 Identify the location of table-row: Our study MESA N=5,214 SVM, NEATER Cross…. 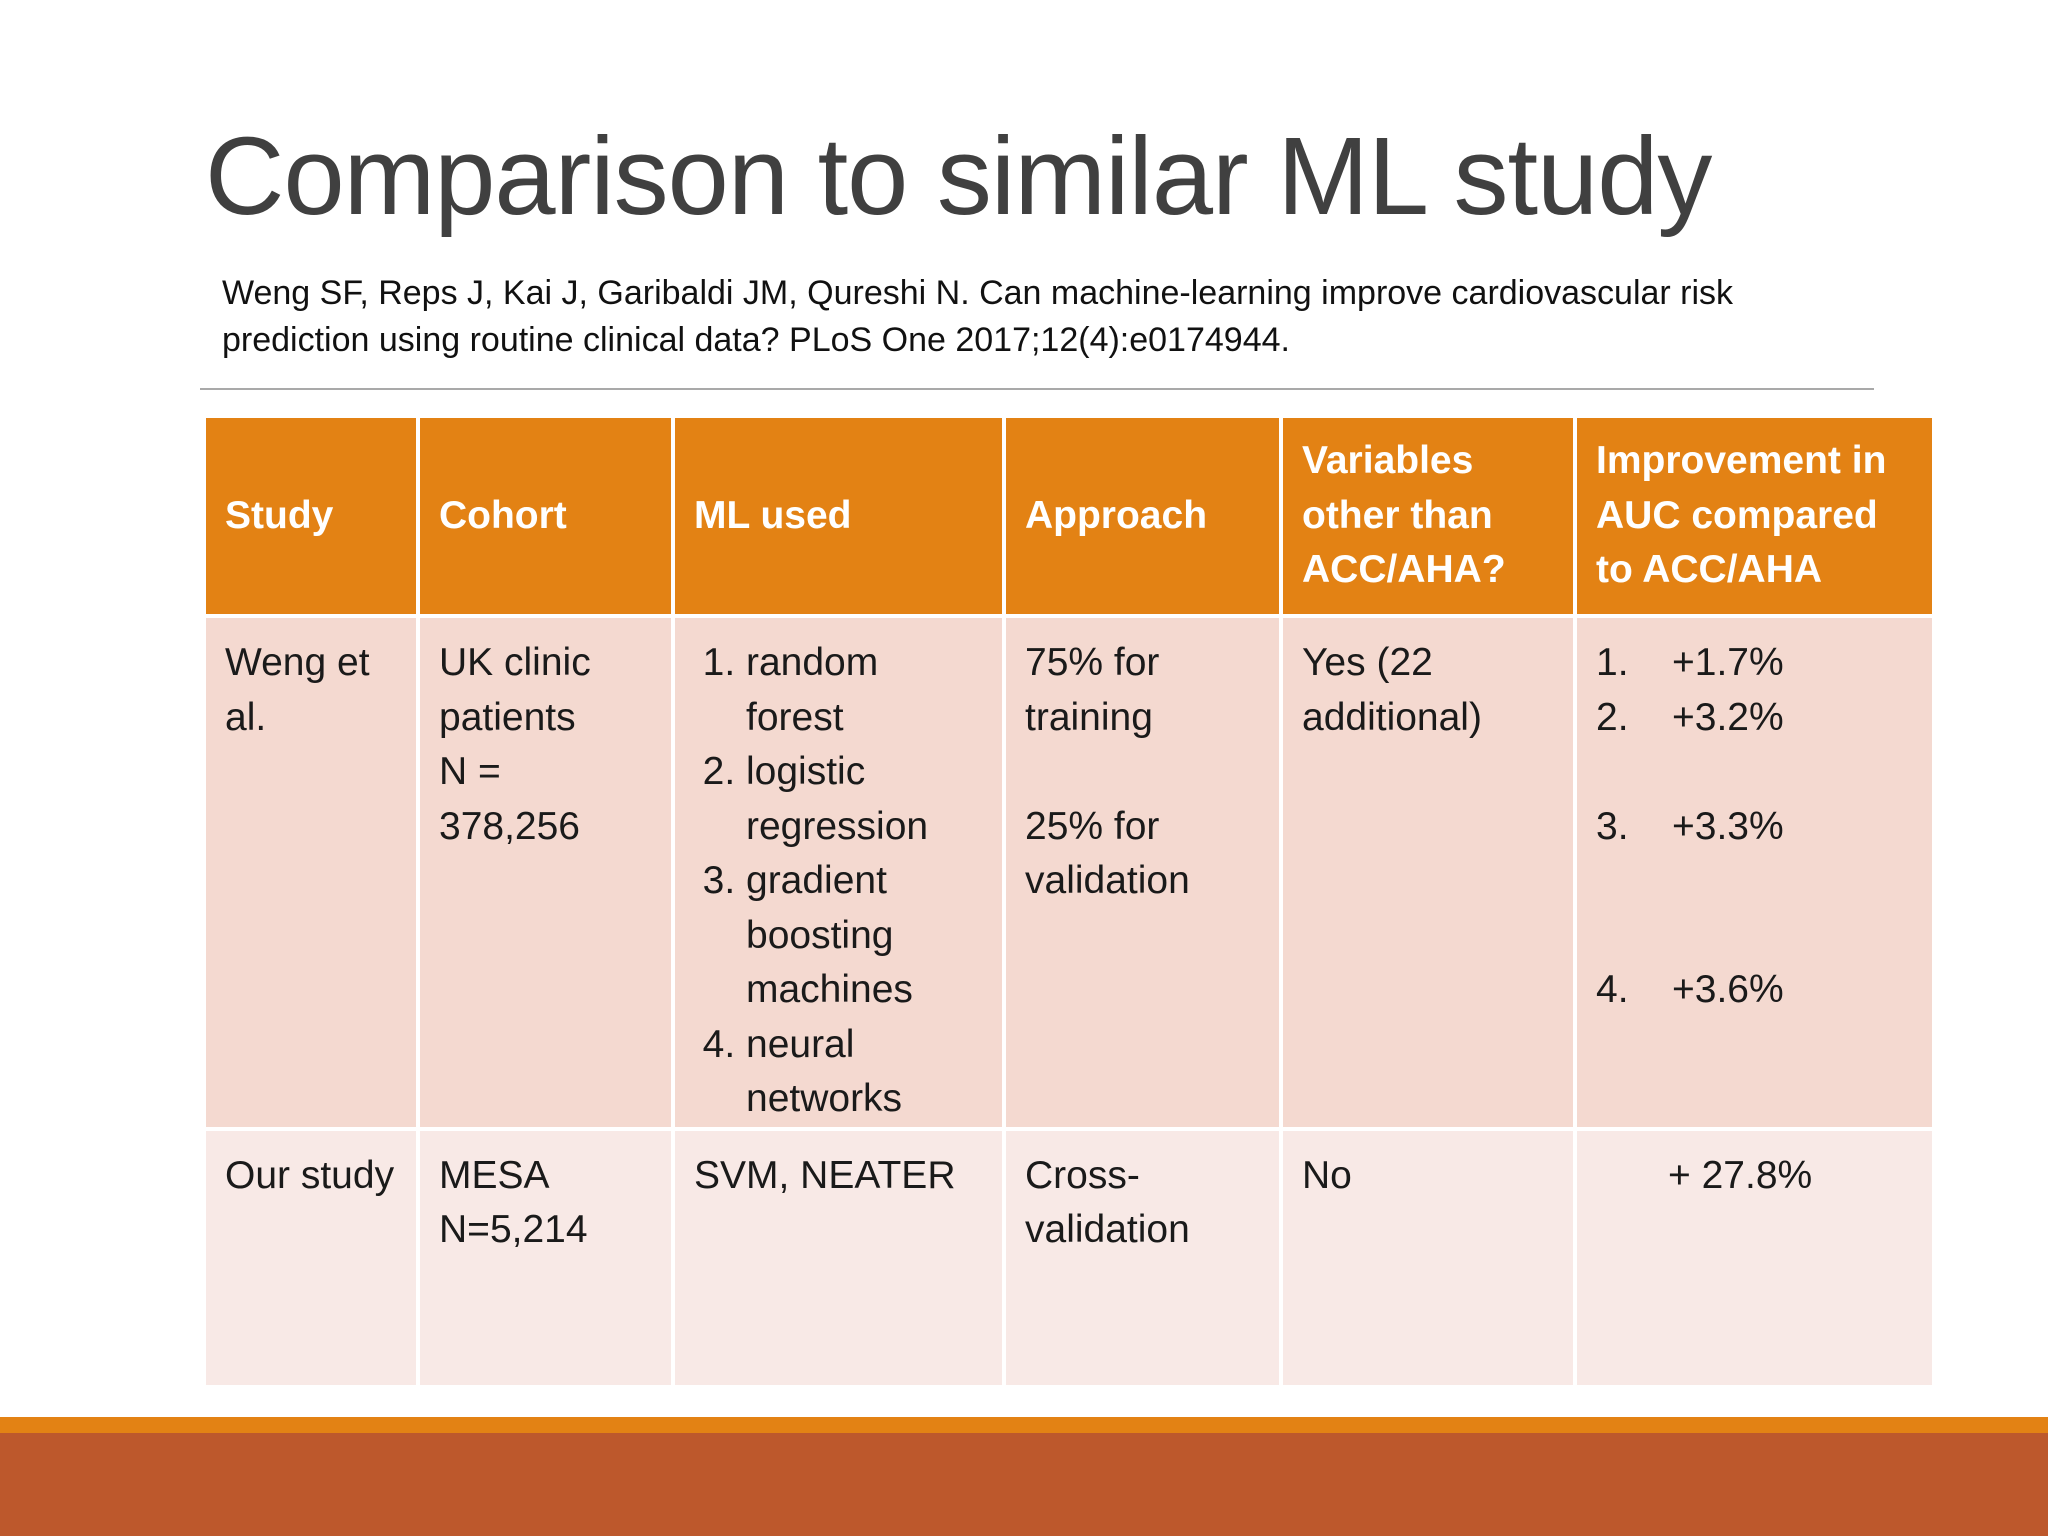
(1069, 1257).